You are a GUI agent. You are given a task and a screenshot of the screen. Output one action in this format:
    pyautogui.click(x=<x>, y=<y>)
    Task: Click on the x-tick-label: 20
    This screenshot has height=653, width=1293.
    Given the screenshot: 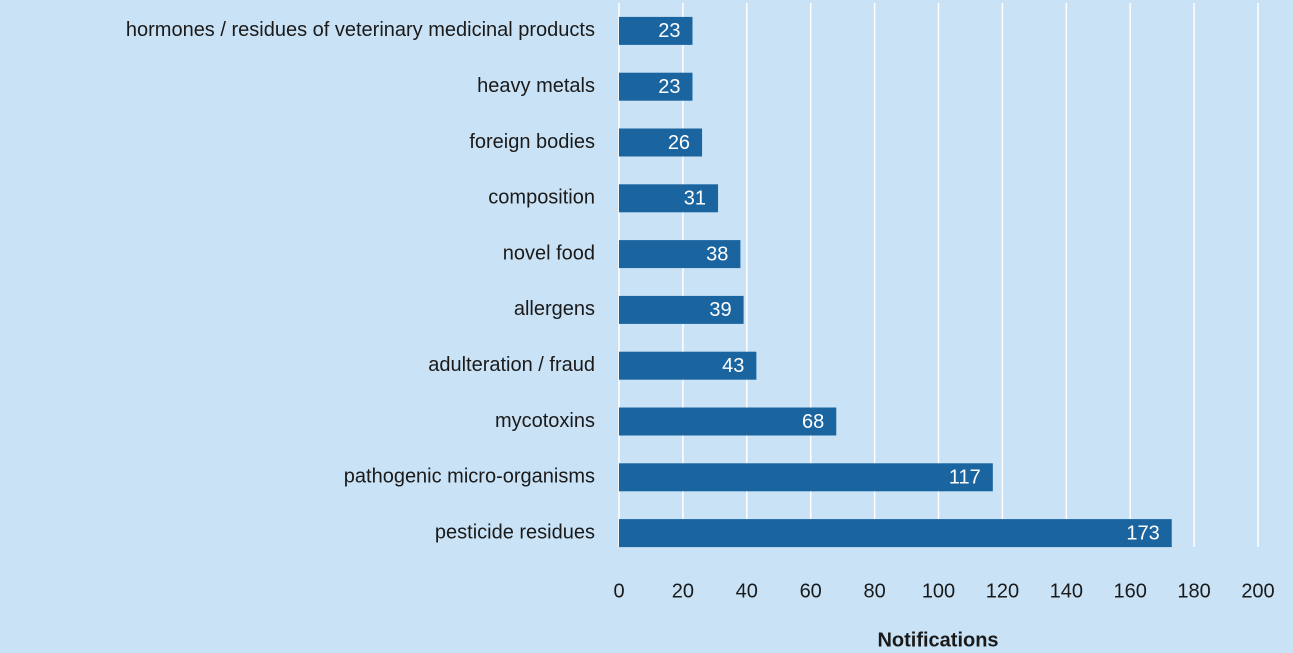 What is the action you would take?
    pyautogui.click(x=683, y=591)
    